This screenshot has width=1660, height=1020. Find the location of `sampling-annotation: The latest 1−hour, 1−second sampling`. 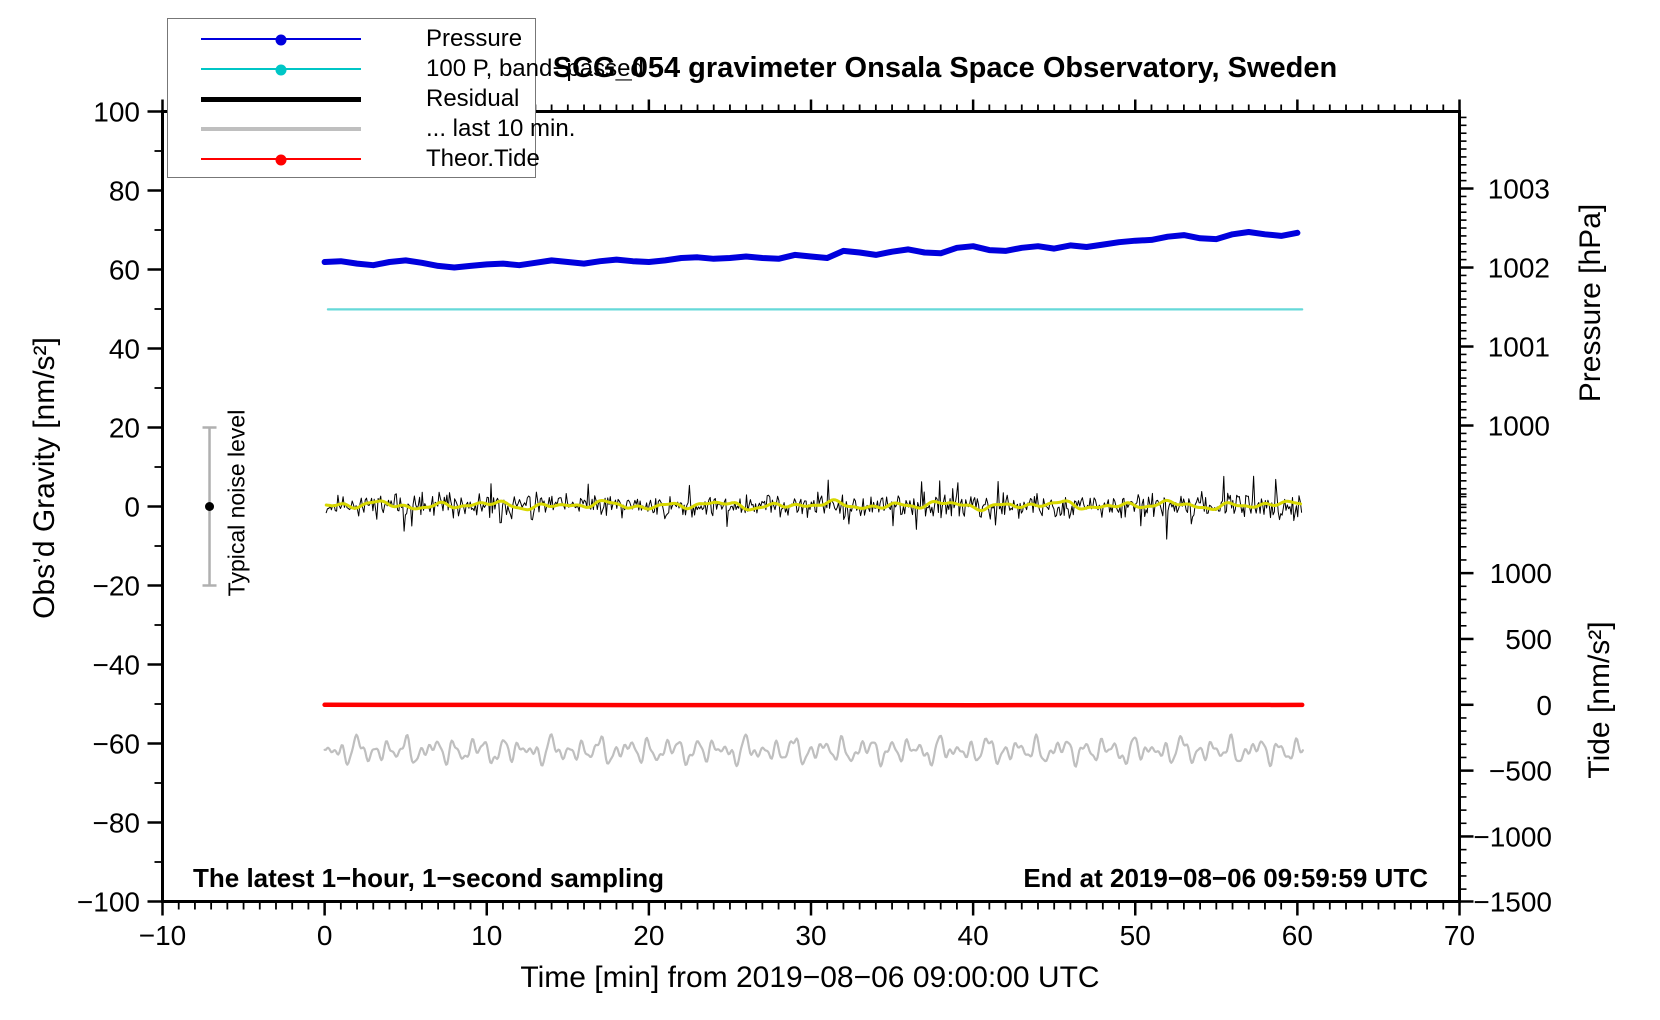

sampling-annotation: The latest 1−hour, 1−second sampling is located at coordinates (429, 878).